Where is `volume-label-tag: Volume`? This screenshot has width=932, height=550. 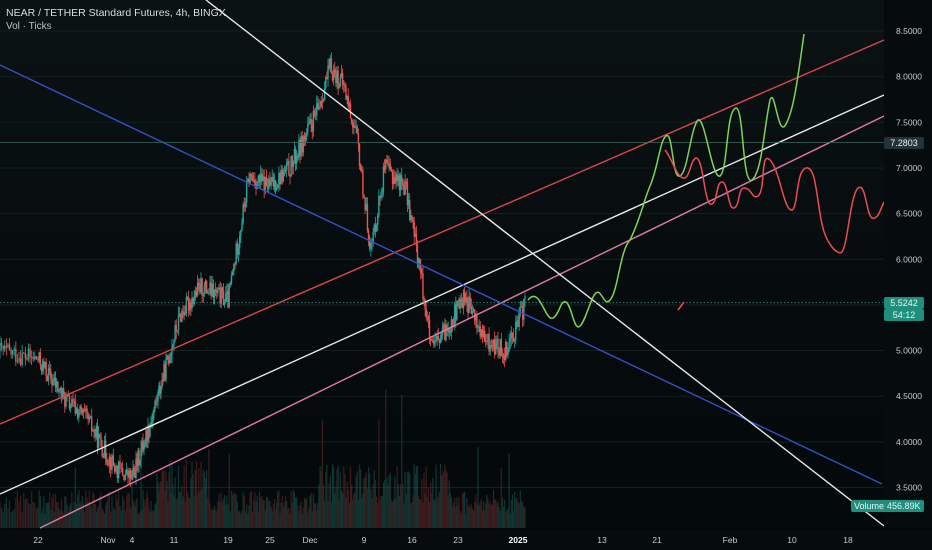 volume-label-tag: Volume is located at coordinates (869, 506).